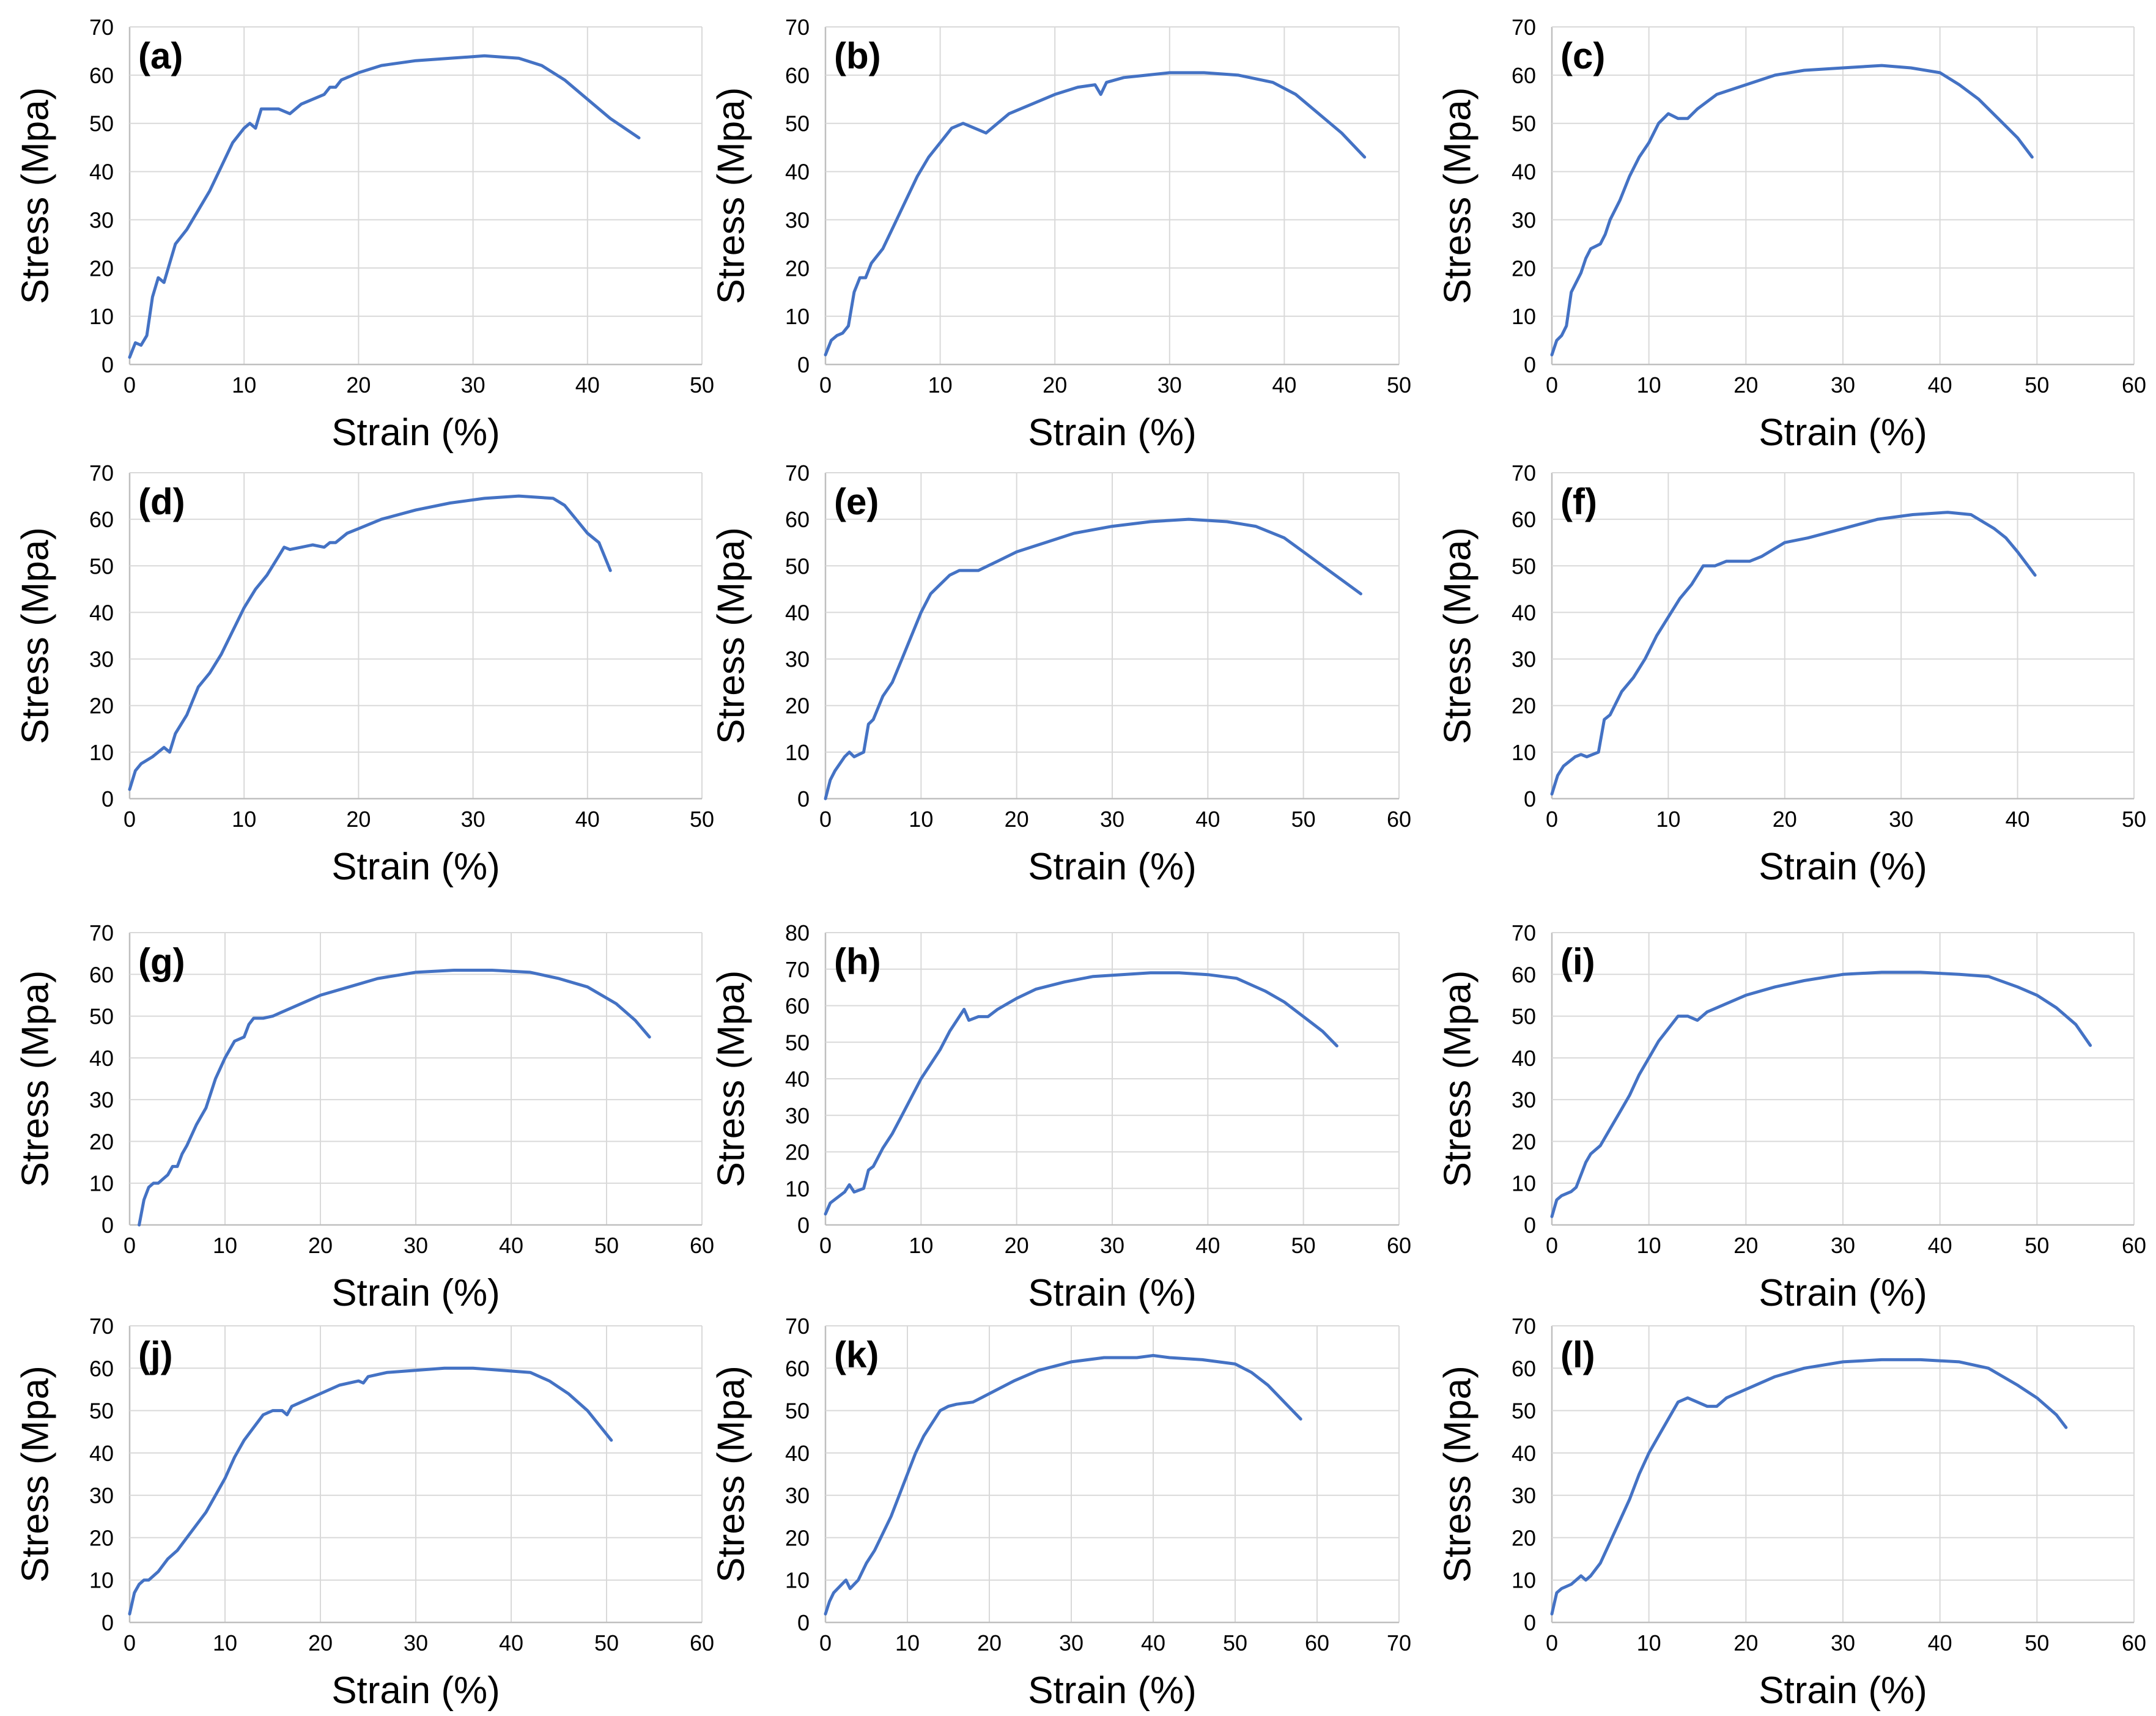  I want to click on panel-label: (h), so click(857, 961).